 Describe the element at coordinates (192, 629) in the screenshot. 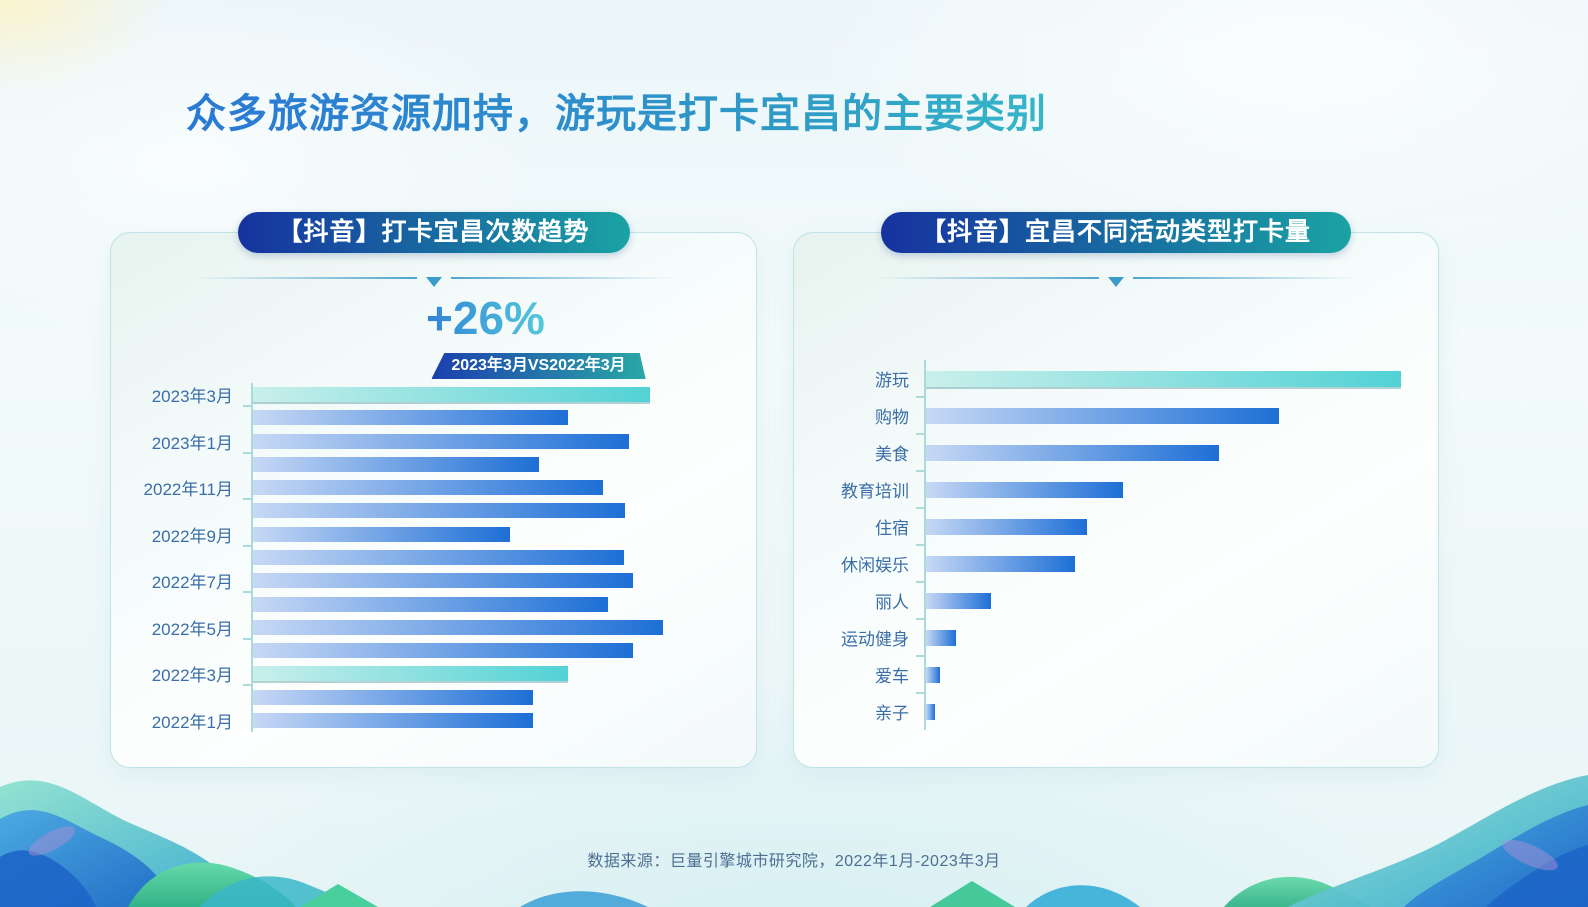

I see `category-label: 2022年5月` at that location.